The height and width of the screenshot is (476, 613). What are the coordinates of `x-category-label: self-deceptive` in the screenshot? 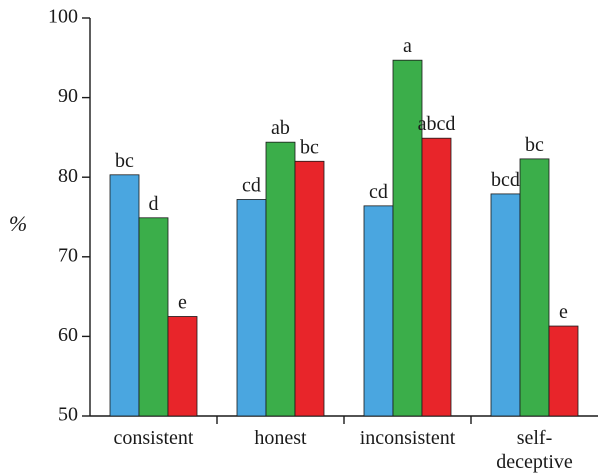 It's located at (534, 450).